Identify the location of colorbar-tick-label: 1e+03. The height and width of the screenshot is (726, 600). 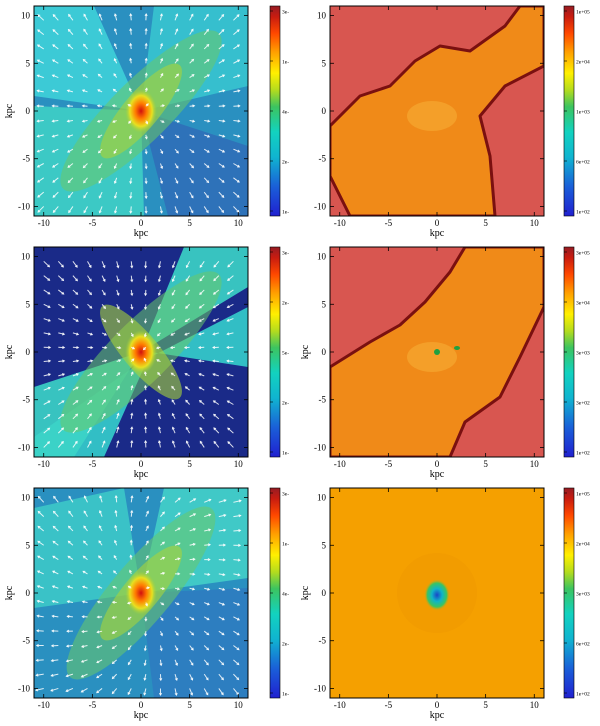
(583, 113).